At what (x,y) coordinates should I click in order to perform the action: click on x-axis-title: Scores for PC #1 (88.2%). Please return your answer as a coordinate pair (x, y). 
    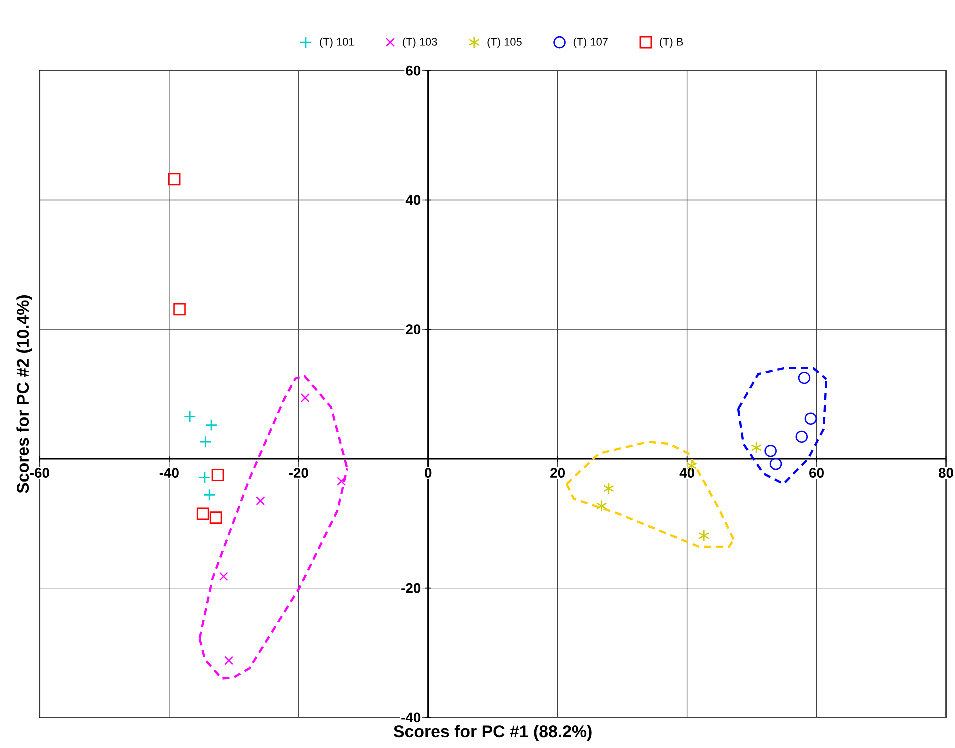
    Looking at the image, I should click on (493, 733).